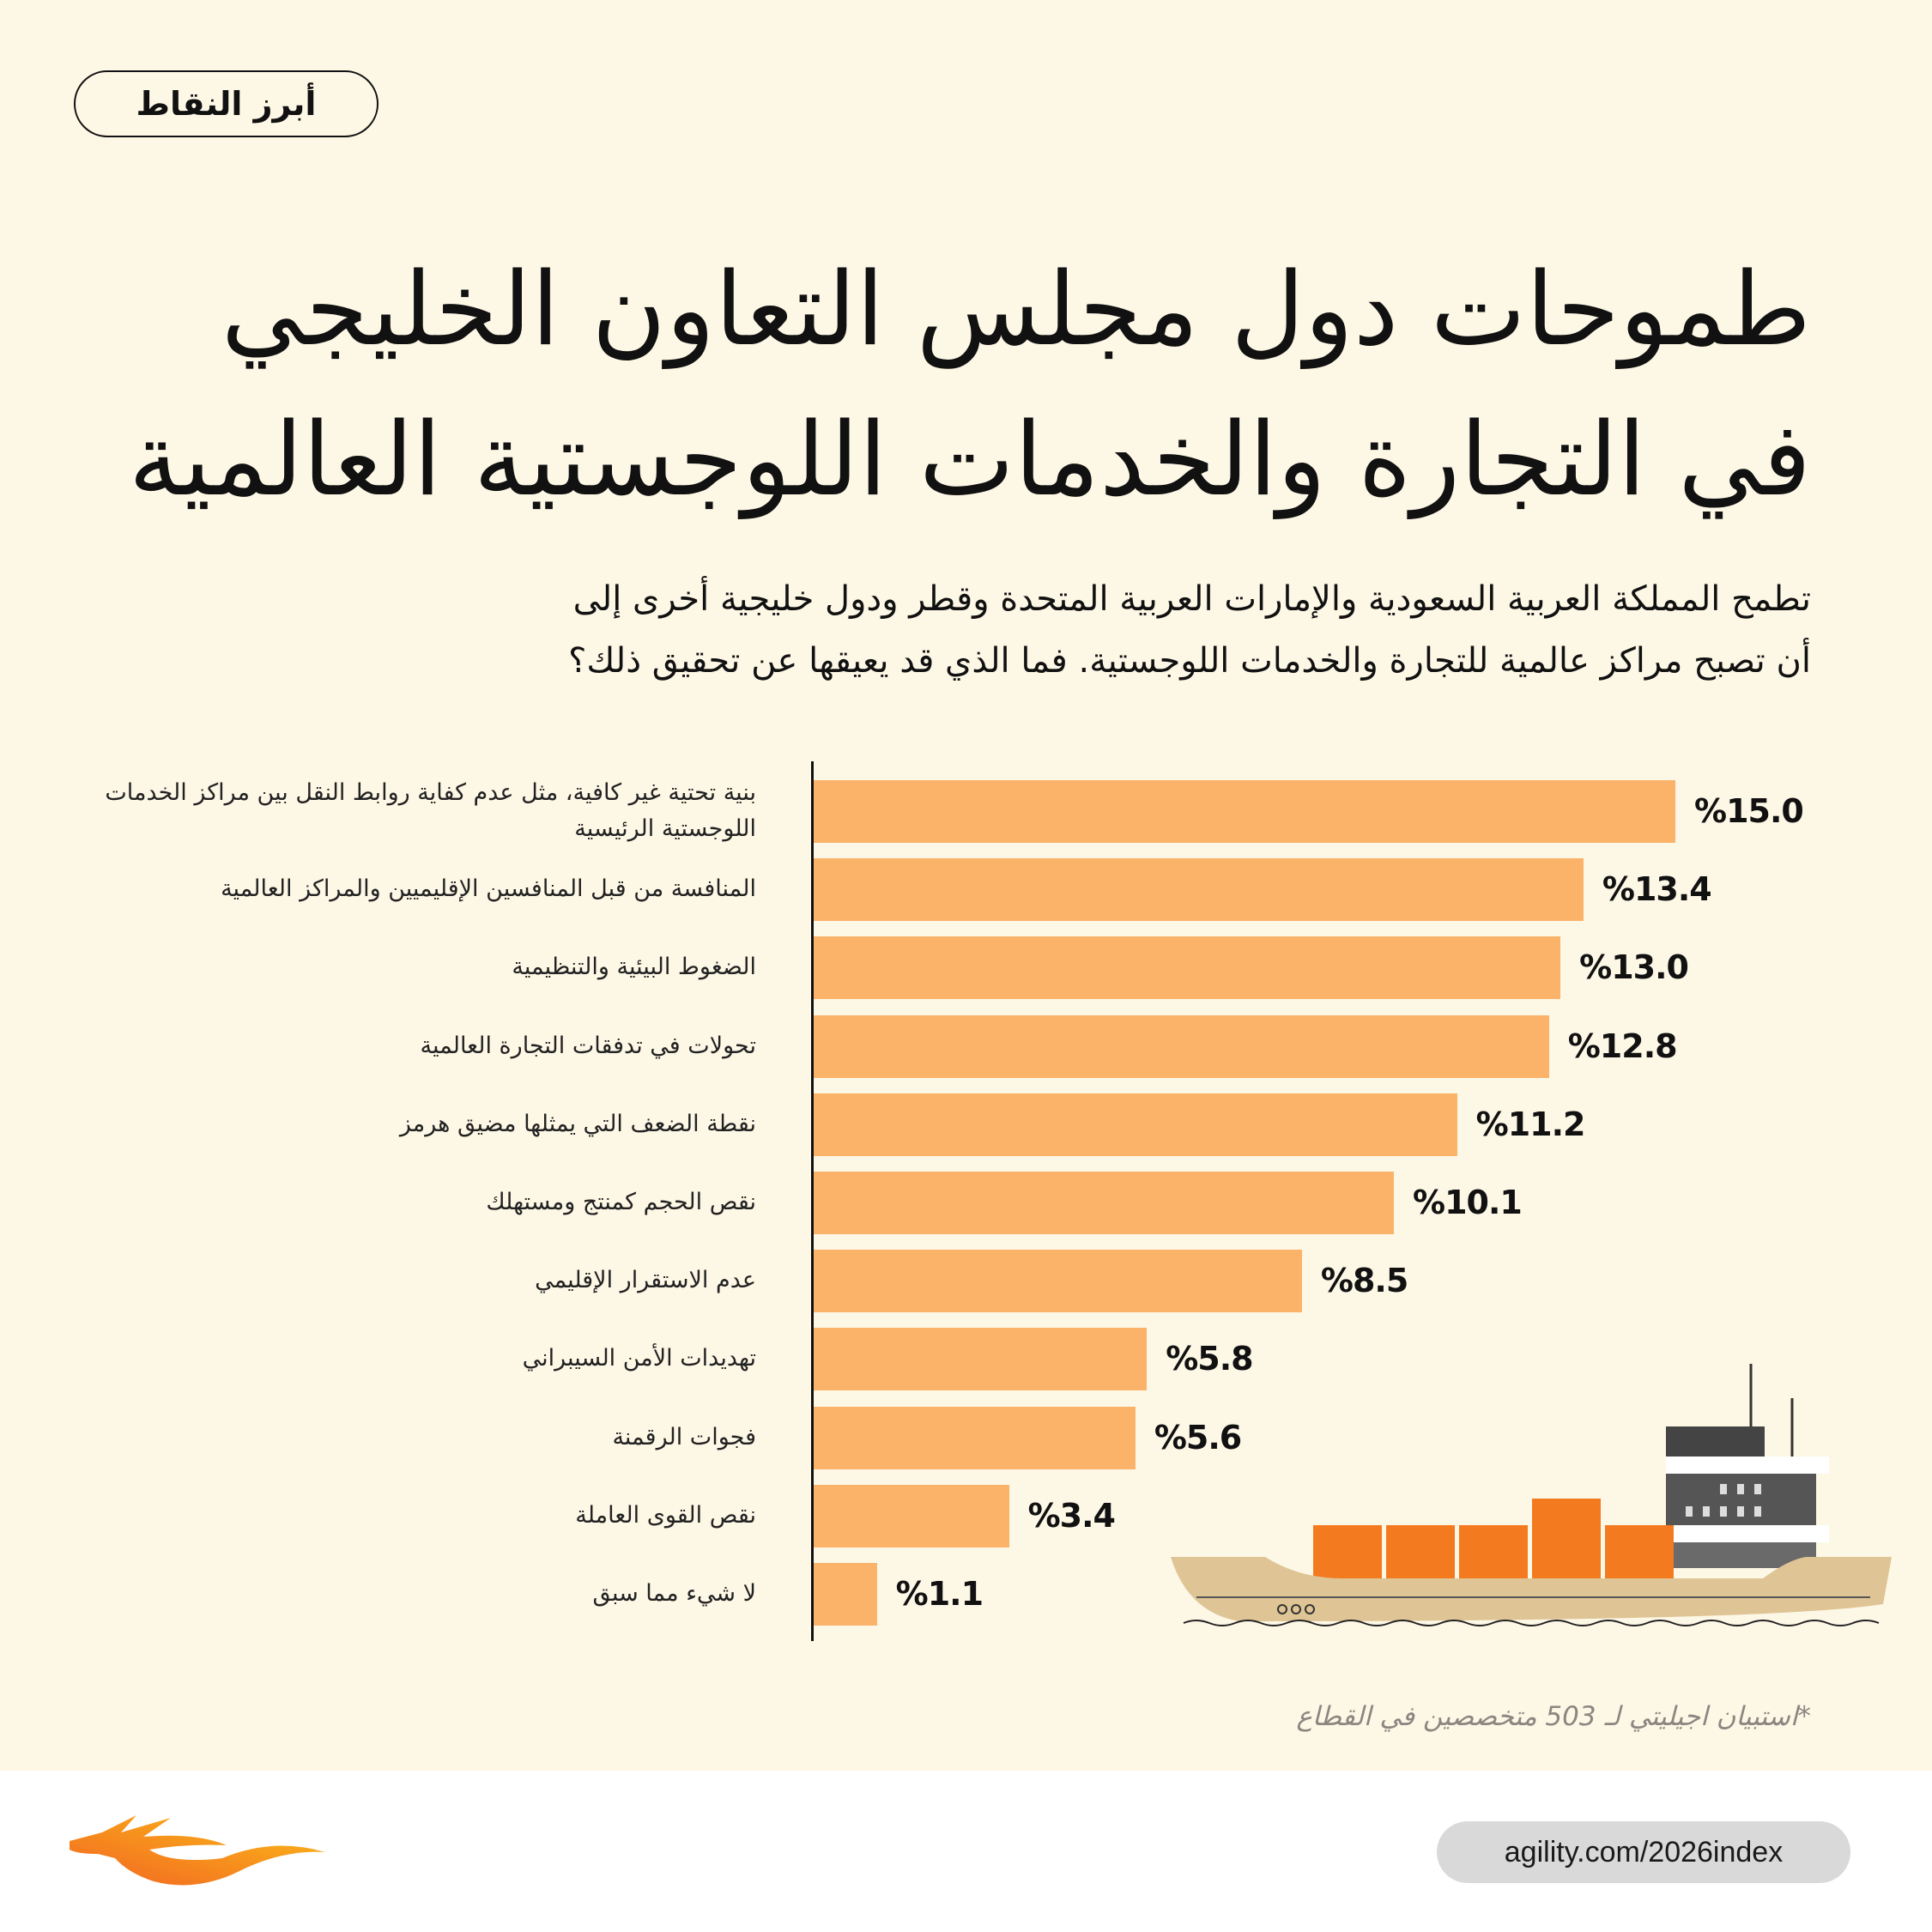  Describe the element at coordinates (1622, 1046) in the screenshot. I see `value-label: %12.8` at that location.